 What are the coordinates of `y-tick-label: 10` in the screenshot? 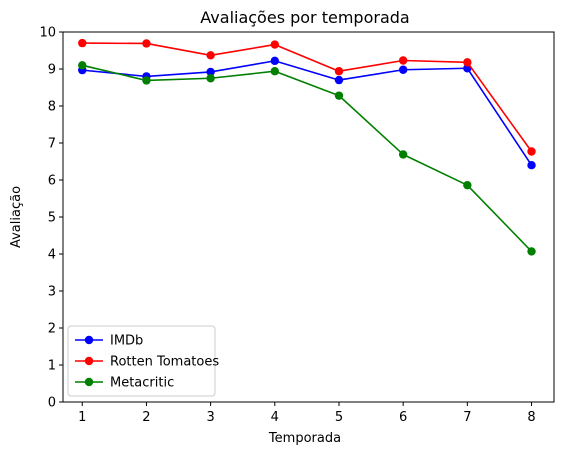 It's located at (47, 33).